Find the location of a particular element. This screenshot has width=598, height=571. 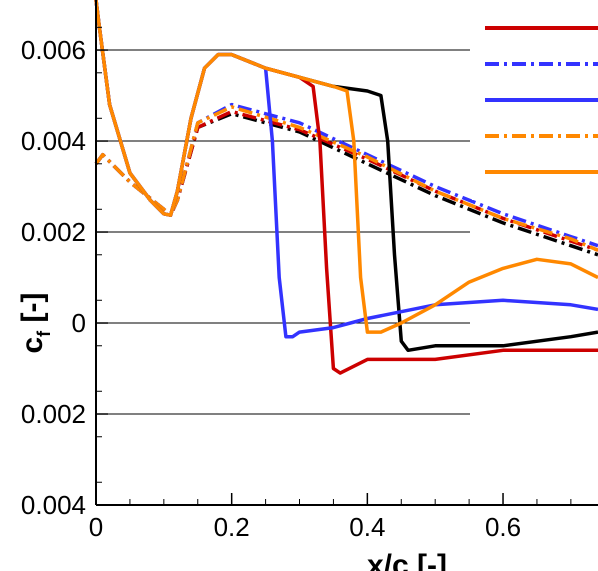

x-tick-label-1: 0.2 is located at coordinates (232, 527).